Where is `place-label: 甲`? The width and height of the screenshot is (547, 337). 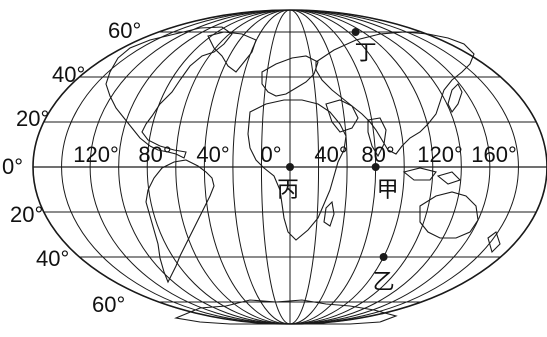
place-label: 甲 is located at coordinates (388, 190).